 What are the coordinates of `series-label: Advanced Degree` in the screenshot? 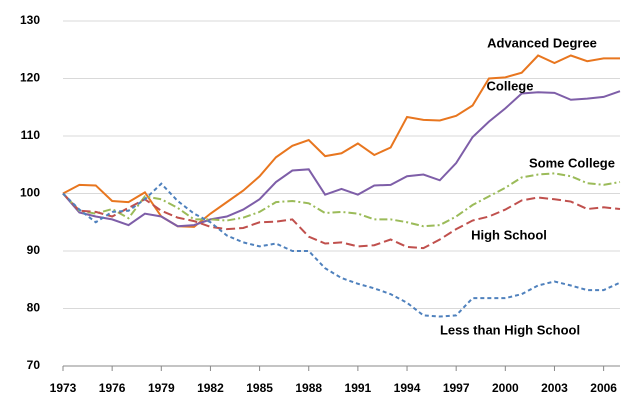 It's located at (542, 42).